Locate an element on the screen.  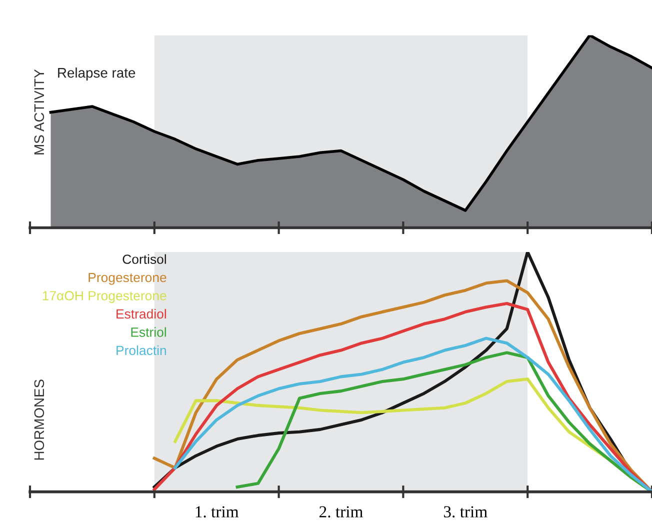
x-tick-label: 2. trim is located at coordinates (341, 512).